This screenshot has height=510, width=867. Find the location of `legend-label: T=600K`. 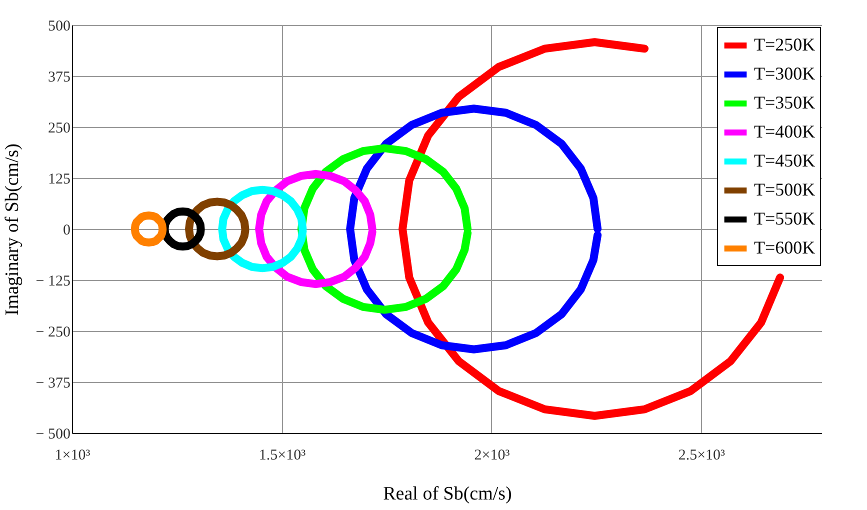

legend-label: T=600K is located at coordinates (785, 248).